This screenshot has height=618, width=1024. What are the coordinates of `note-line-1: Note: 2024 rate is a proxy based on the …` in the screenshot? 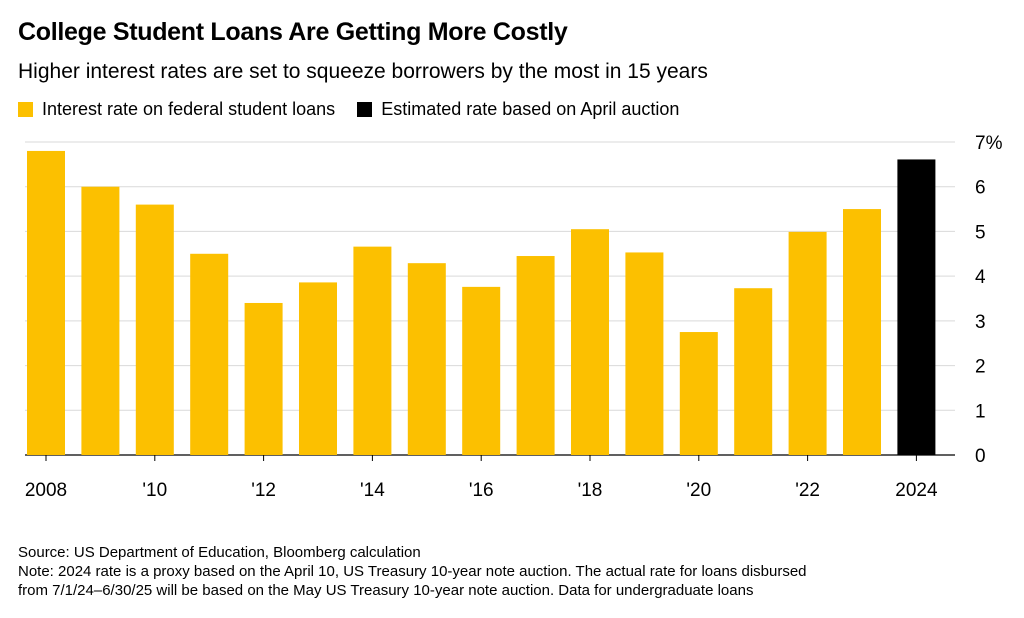 It's located at (412, 571).